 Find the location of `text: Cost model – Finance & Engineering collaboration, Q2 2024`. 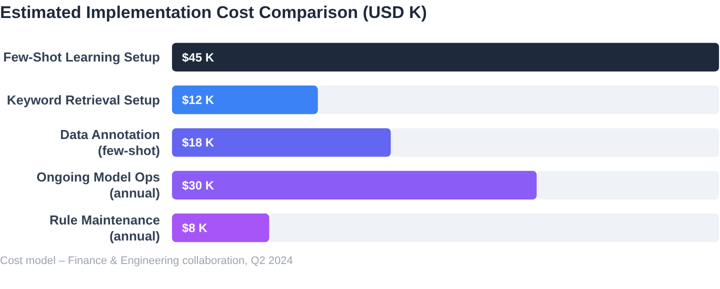

text: Cost model – Finance & Engineering collaboration, Q2 2024 is located at coordinates (146, 261).